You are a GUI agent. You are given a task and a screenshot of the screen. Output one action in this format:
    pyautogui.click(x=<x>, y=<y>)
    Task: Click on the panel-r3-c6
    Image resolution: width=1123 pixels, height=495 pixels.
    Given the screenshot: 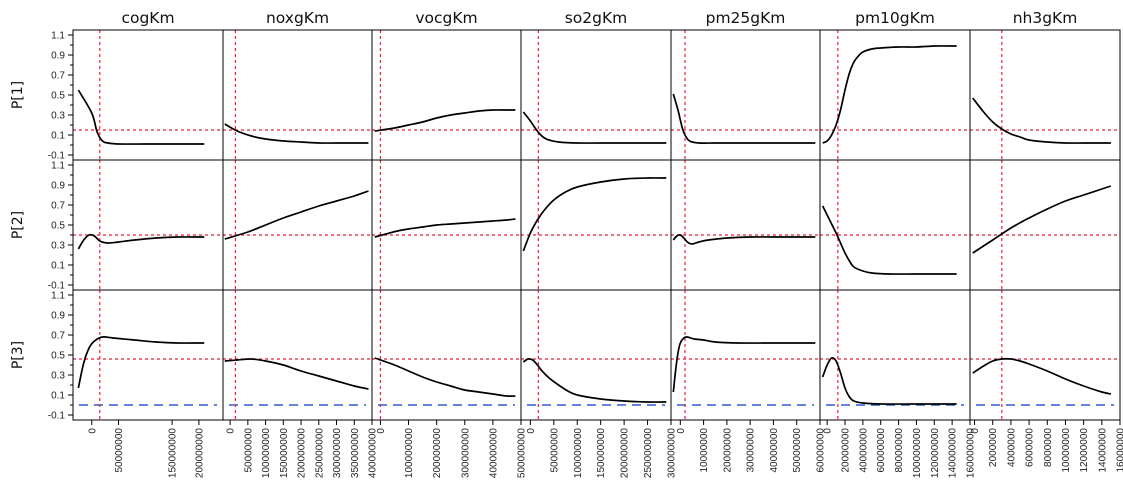 What is the action you would take?
    pyautogui.click(x=895, y=355)
    